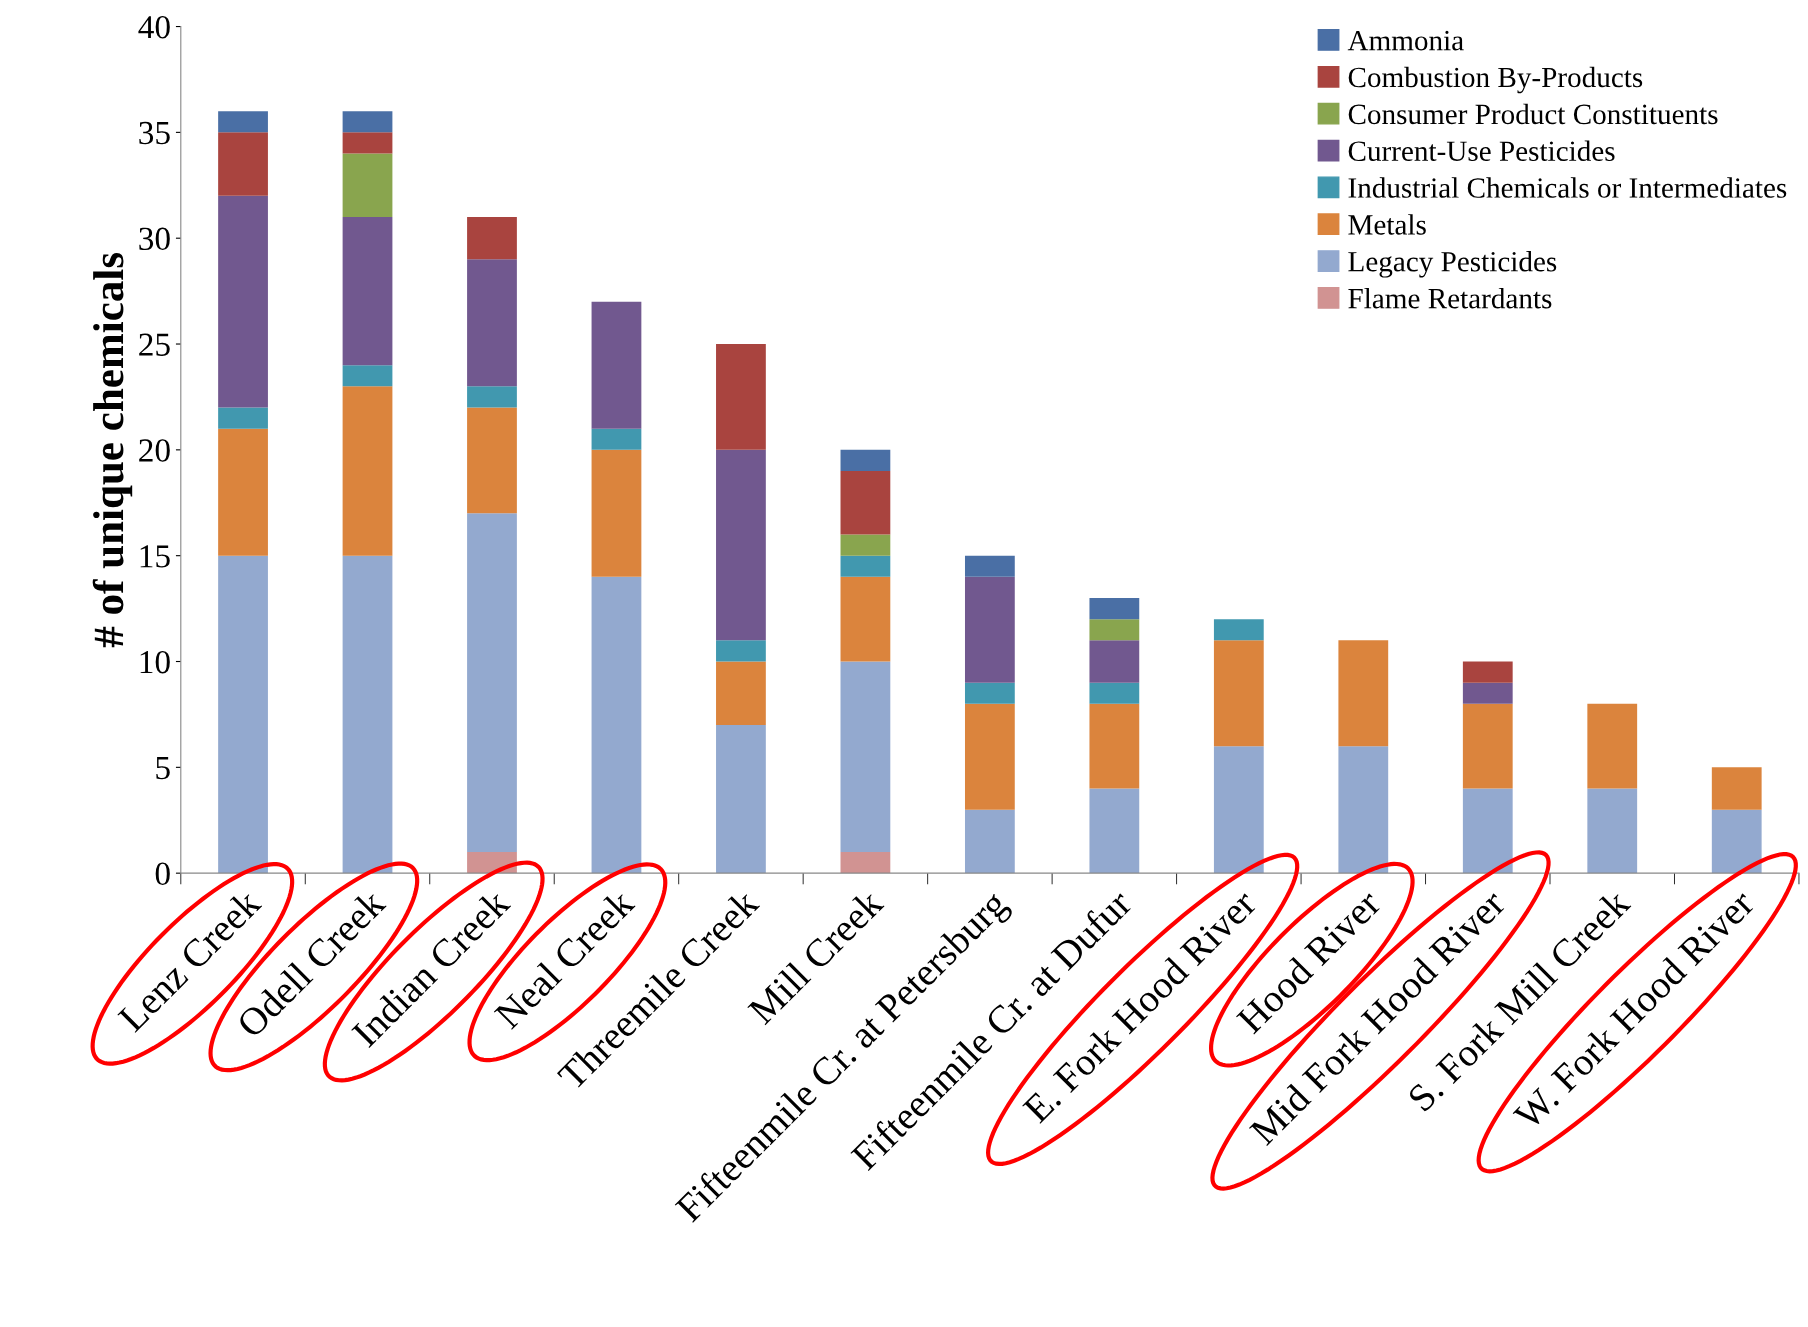 The image size is (1808, 1327). What do you see at coordinates (1533, 114) in the screenshot?
I see `legend-label: Consumer Product Constituents` at bounding box center [1533, 114].